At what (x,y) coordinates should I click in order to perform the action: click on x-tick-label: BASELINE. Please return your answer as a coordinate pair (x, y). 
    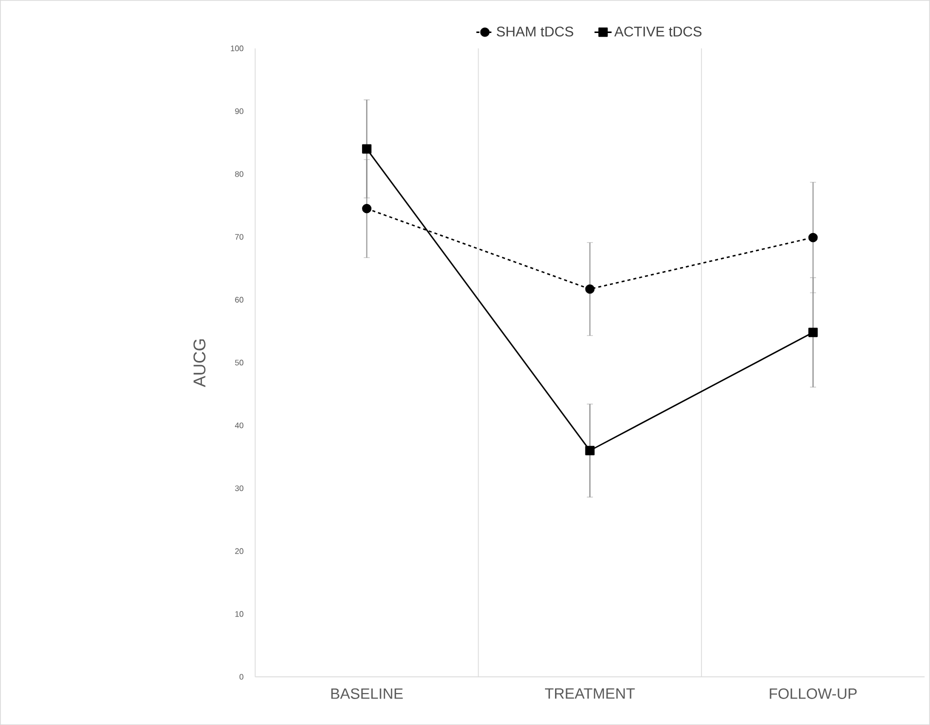
    Looking at the image, I should click on (367, 693).